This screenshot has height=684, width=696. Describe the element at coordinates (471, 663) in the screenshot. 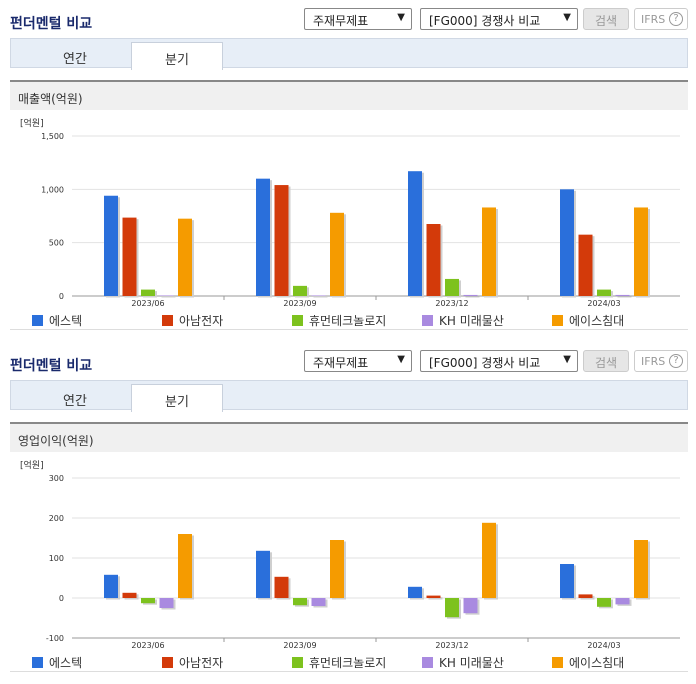

I see `legend-label: KH 미래물산` at that location.